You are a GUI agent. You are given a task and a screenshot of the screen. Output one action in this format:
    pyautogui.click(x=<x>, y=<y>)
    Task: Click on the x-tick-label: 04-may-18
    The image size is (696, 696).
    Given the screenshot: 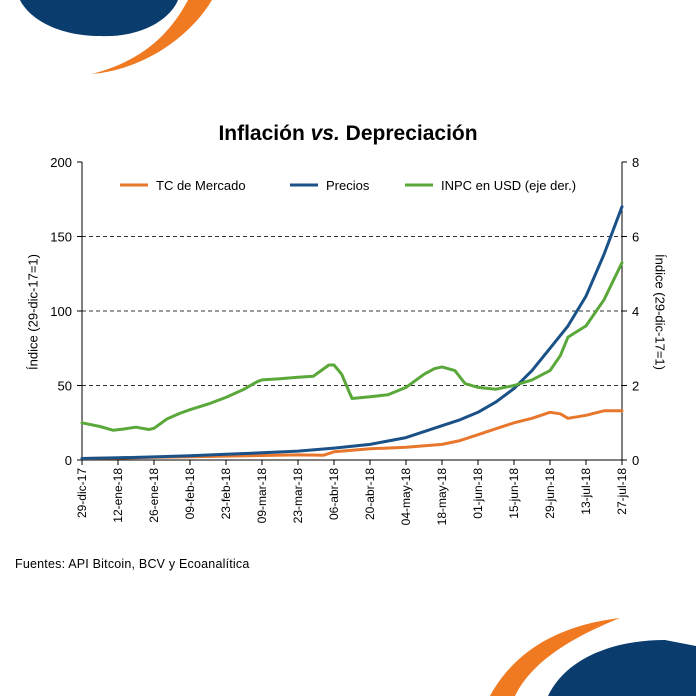 What is the action you would take?
    pyautogui.click(x=406, y=497)
    